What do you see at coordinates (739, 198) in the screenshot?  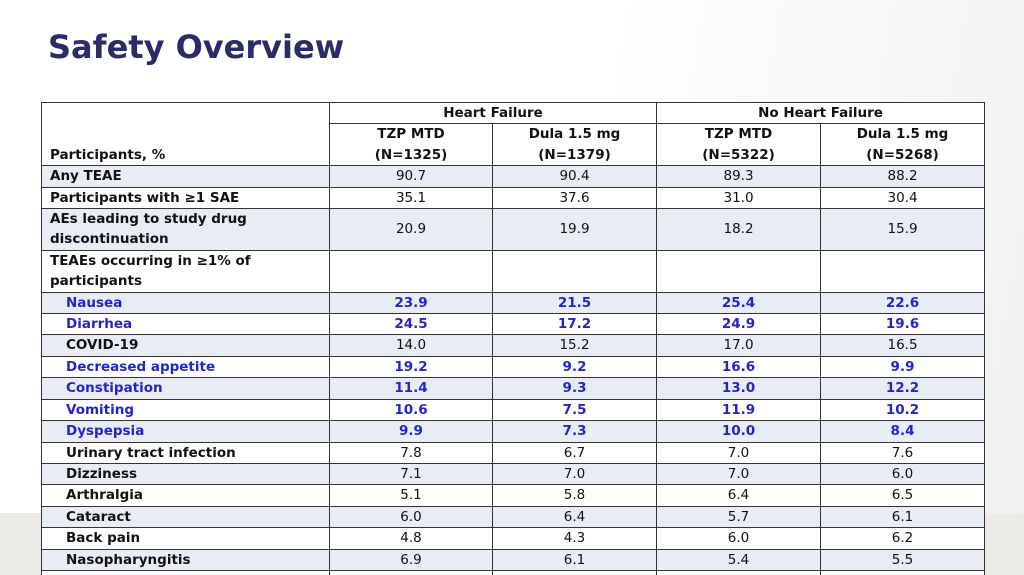 I see `value-cell: 31.0` at bounding box center [739, 198].